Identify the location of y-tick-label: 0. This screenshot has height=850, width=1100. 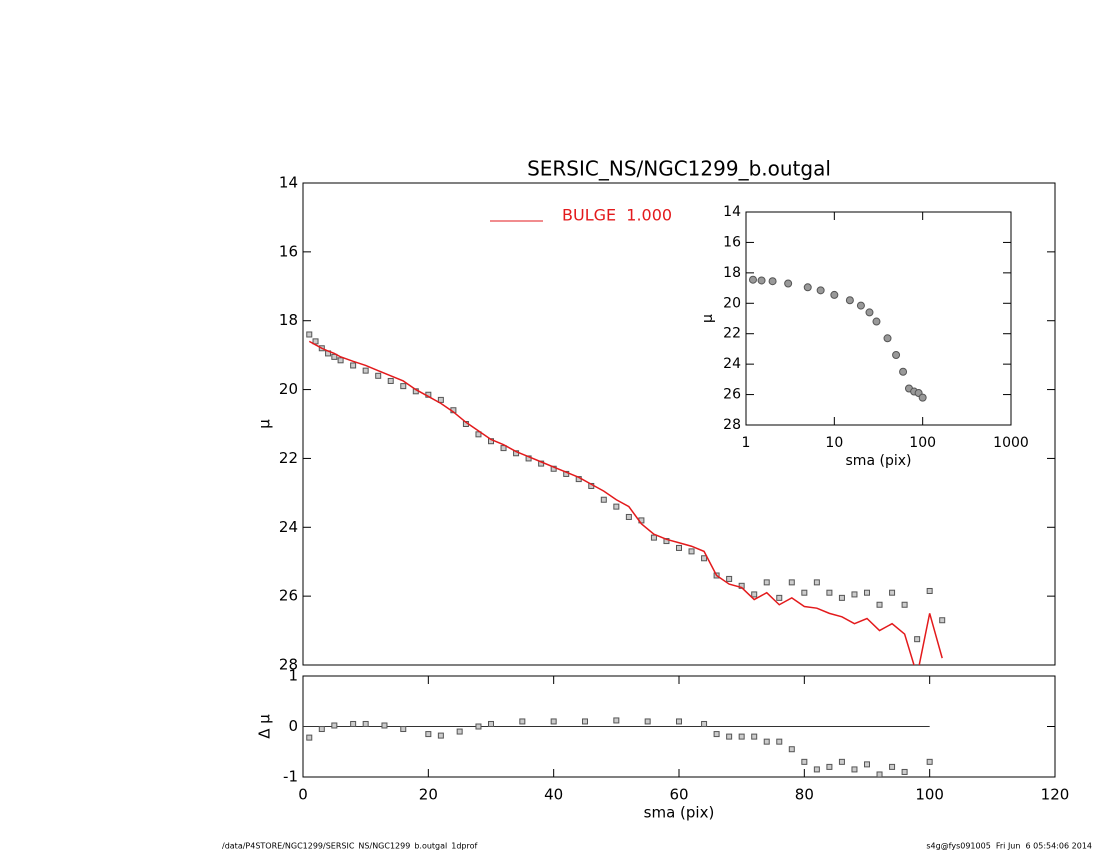
(293, 726).